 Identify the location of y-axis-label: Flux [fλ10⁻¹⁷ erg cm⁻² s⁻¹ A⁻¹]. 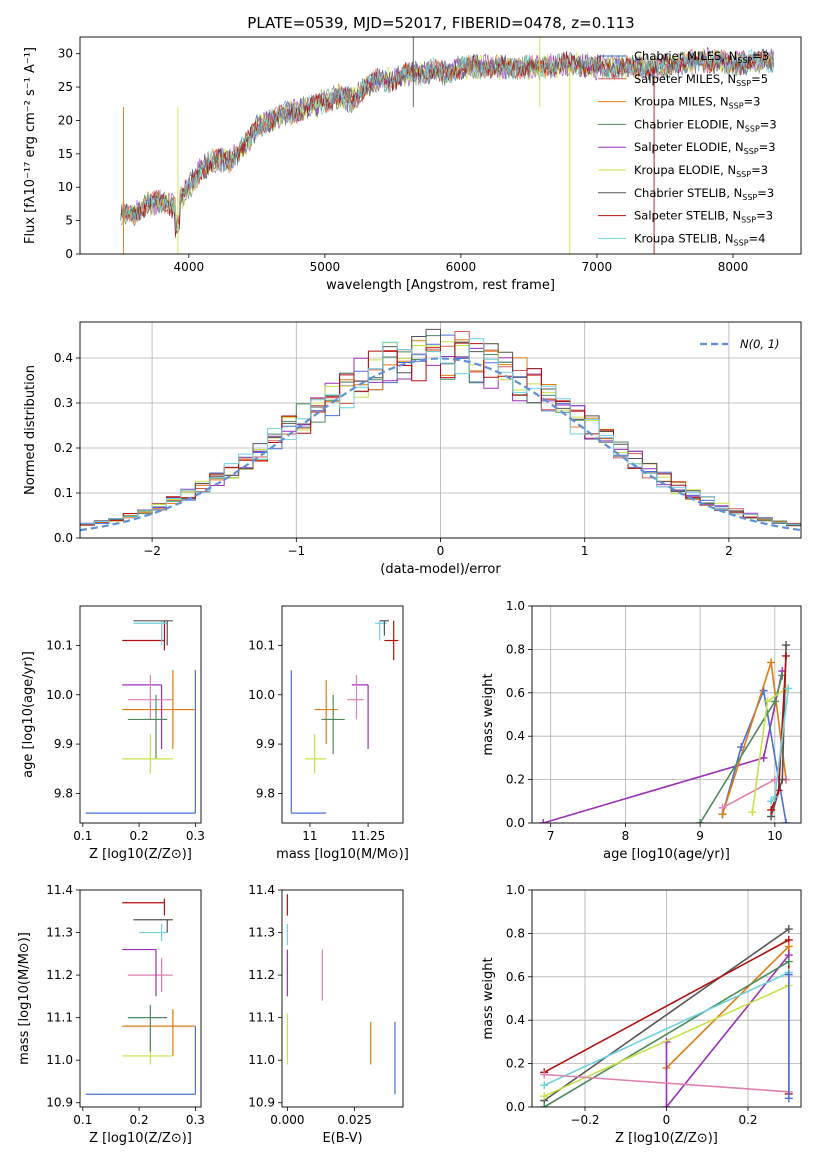
(30, 145).